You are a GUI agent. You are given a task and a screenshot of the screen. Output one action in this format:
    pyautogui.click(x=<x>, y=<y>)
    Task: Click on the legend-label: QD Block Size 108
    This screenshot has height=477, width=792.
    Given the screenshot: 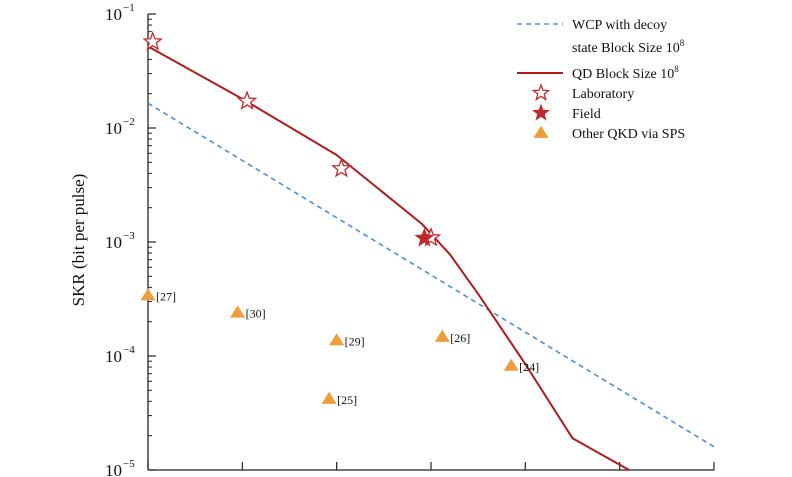 What is the action you would take?
    pyautogui.click(x=625, y=73)
    